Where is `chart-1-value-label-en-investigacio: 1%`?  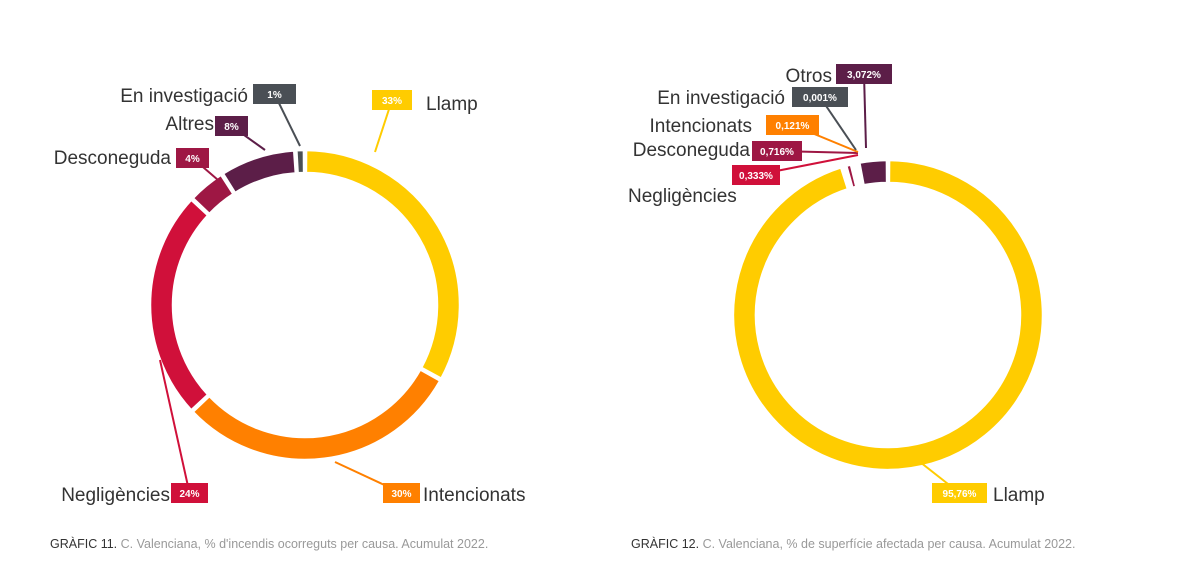
chart-1-value-label-en-investigacio: 1% is located at coordinates (274, 95).